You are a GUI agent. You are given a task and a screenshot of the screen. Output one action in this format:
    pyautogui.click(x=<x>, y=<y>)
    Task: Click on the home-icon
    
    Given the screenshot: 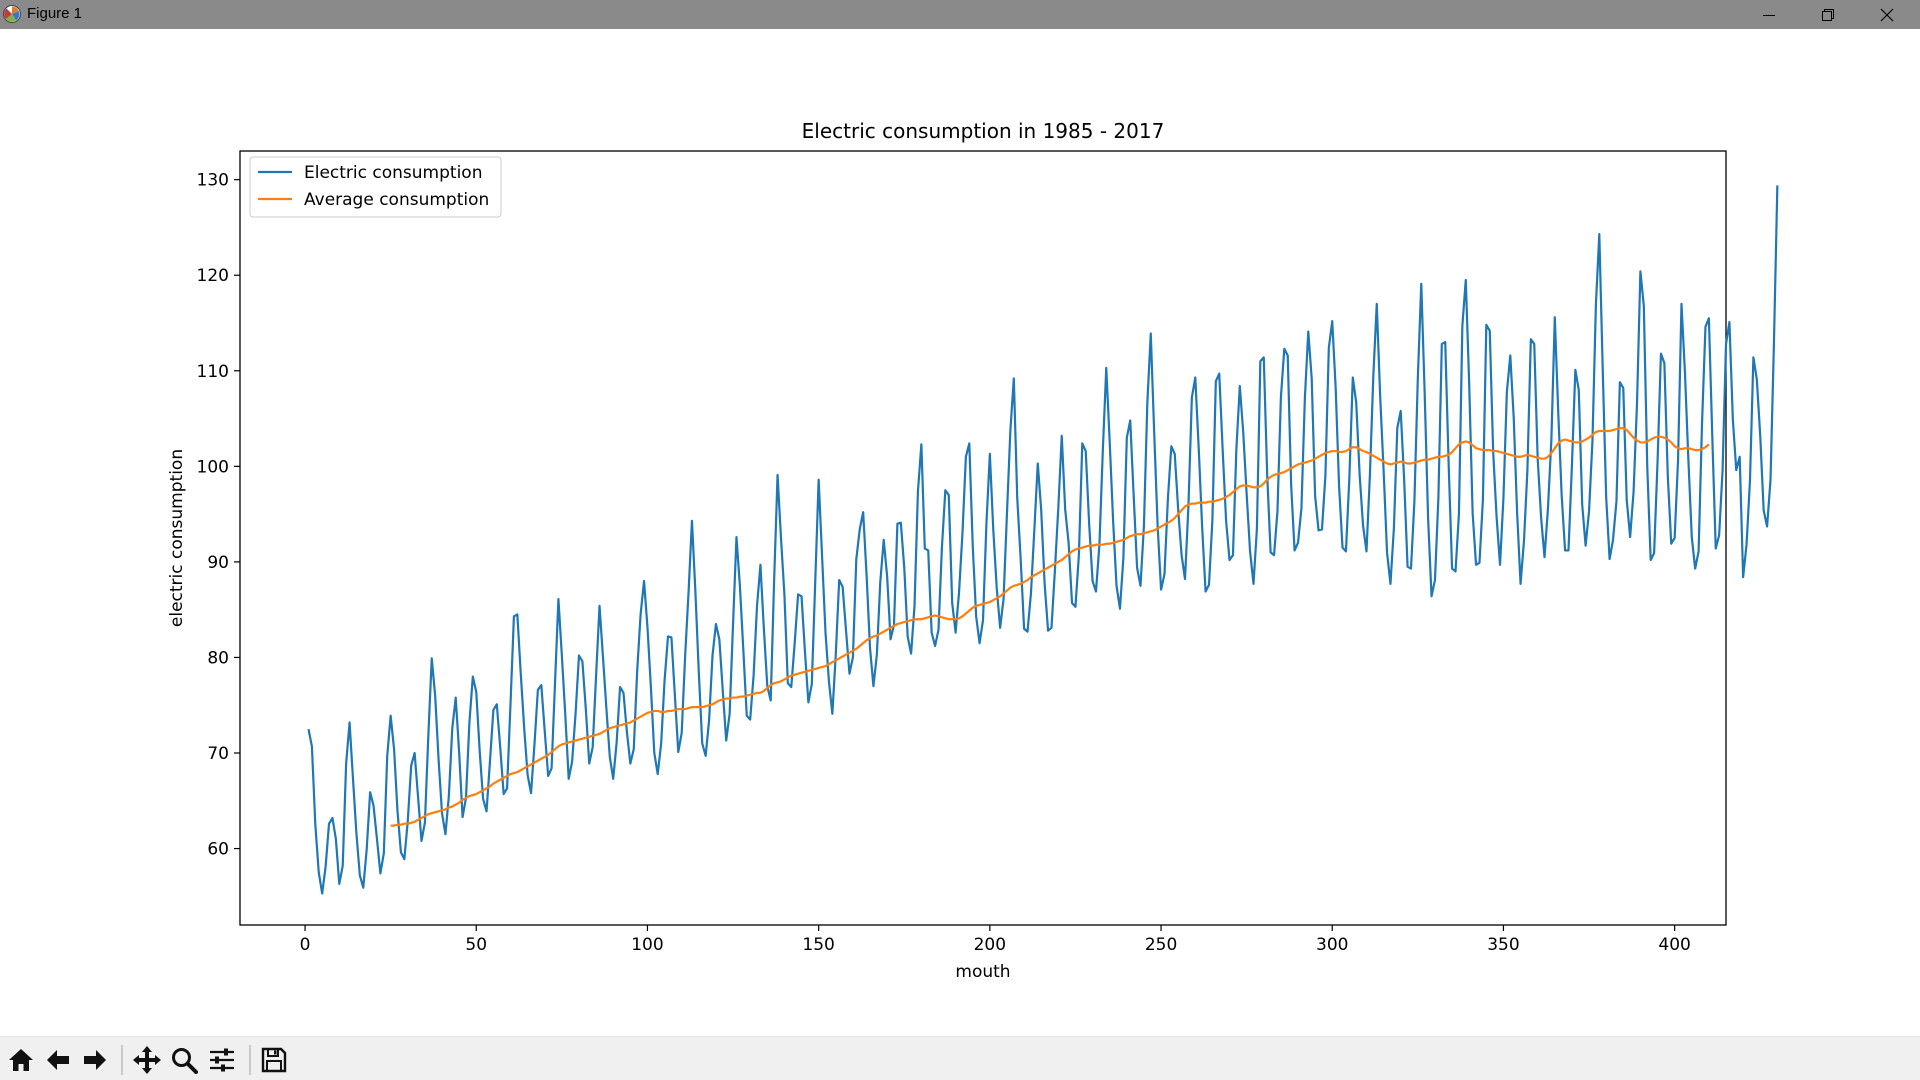 What is the action you would take?
    pyautogui.click(x=21, y=1060)
    